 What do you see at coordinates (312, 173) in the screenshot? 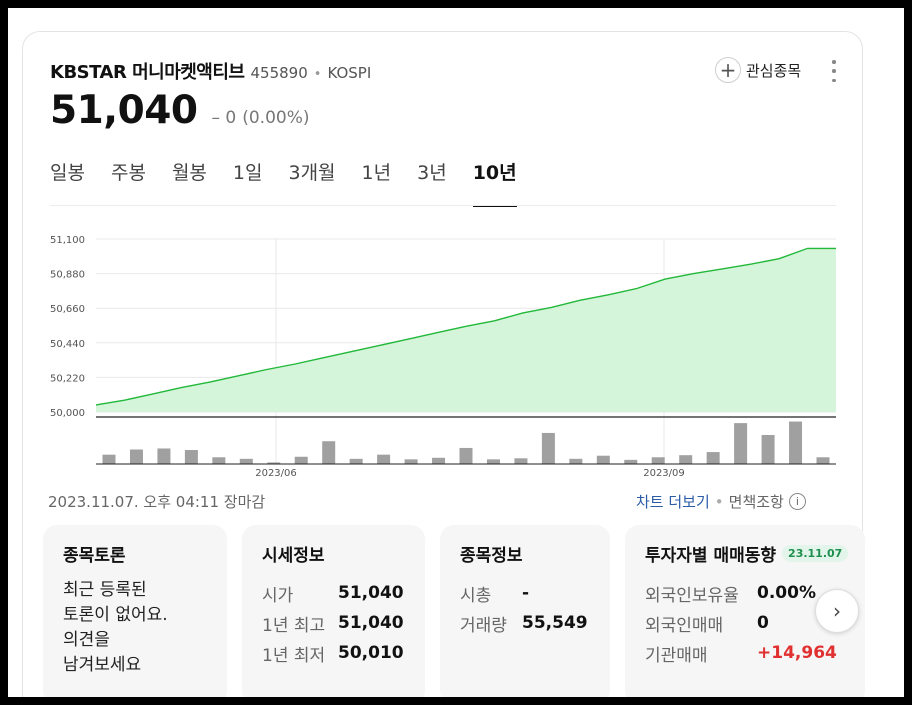
I see `tab-3month: 3개월` at bounding box center [312, 173].